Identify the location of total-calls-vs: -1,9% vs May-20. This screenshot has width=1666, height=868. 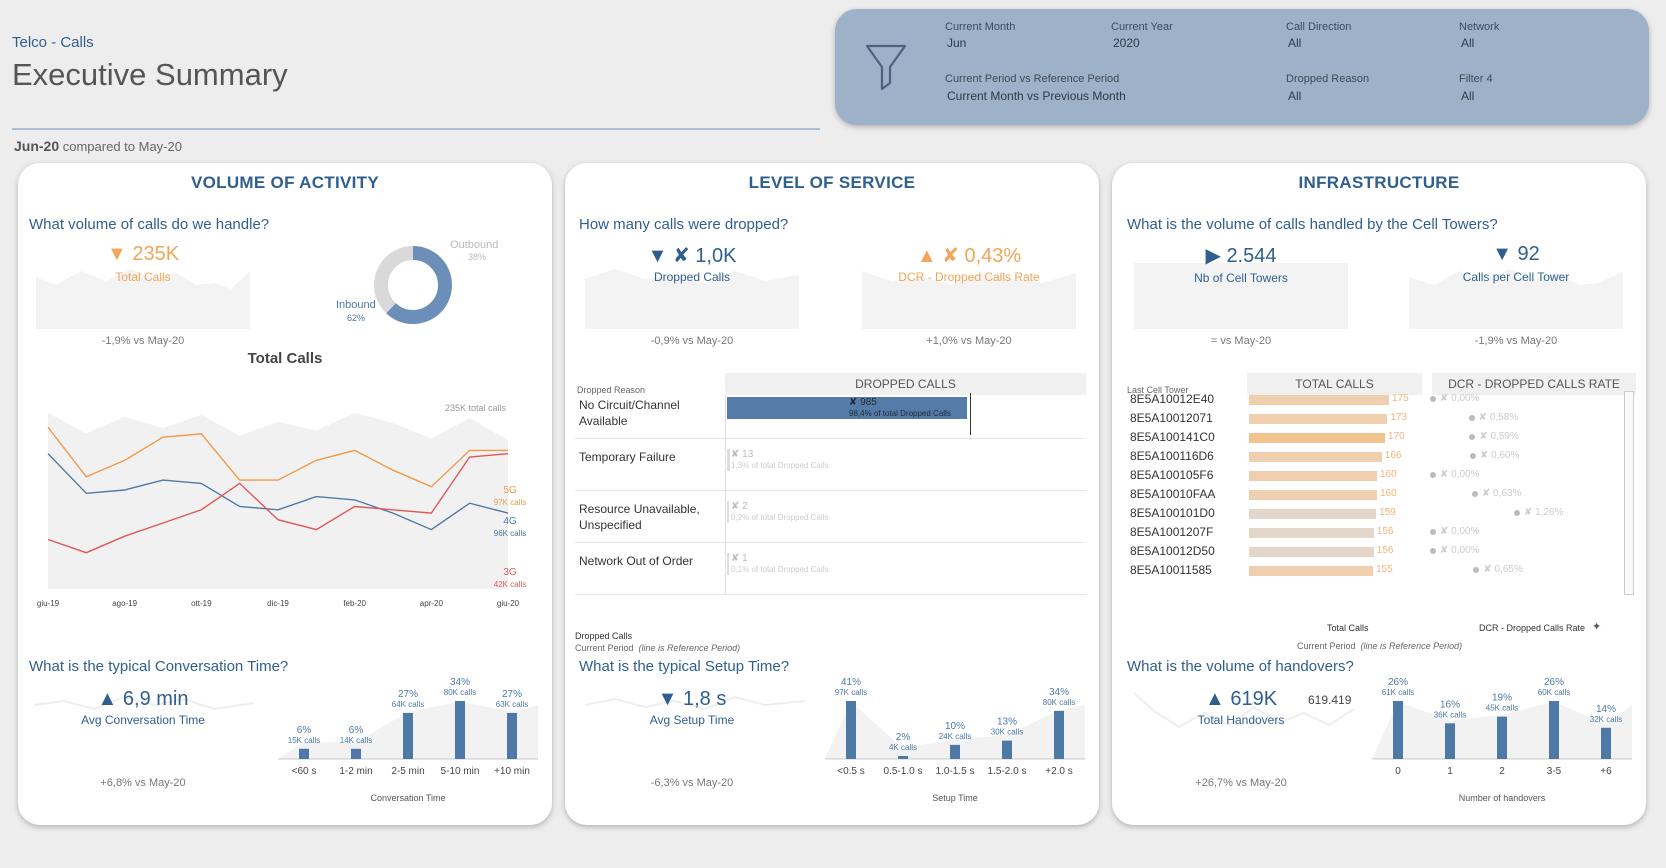
(143, 341).